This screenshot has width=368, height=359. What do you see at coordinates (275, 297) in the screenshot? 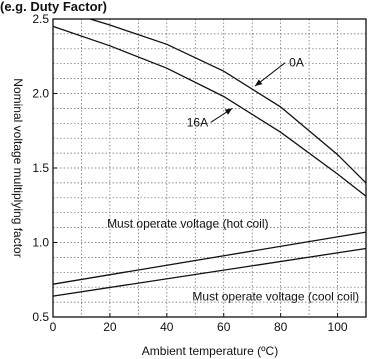
I see `annotation-label-3: Must operate voltage (cool coil)` at bounding box center [275, 297].